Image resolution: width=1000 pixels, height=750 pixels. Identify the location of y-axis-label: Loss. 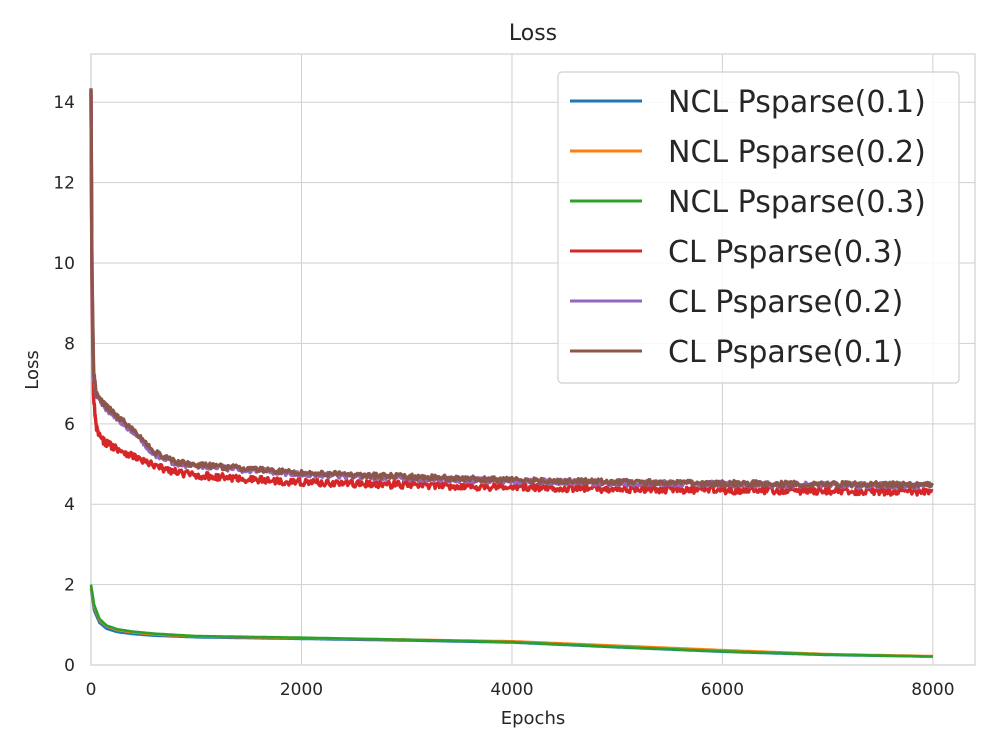
(32, 369).